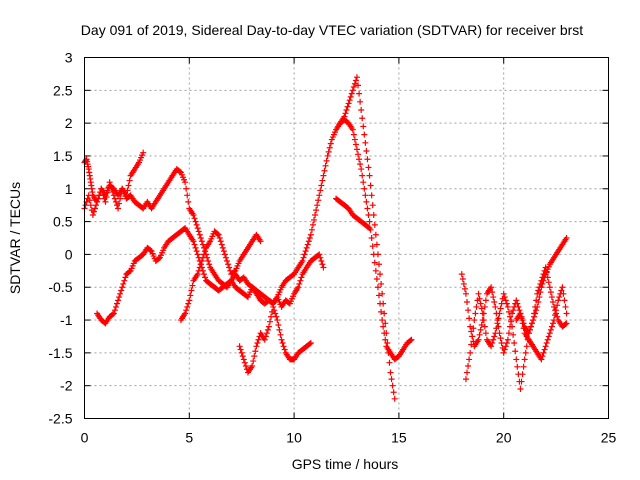 The height and width of the screenshot is (480, 640). I want to click on y-tick-label: -2.5, so click(60, 419).